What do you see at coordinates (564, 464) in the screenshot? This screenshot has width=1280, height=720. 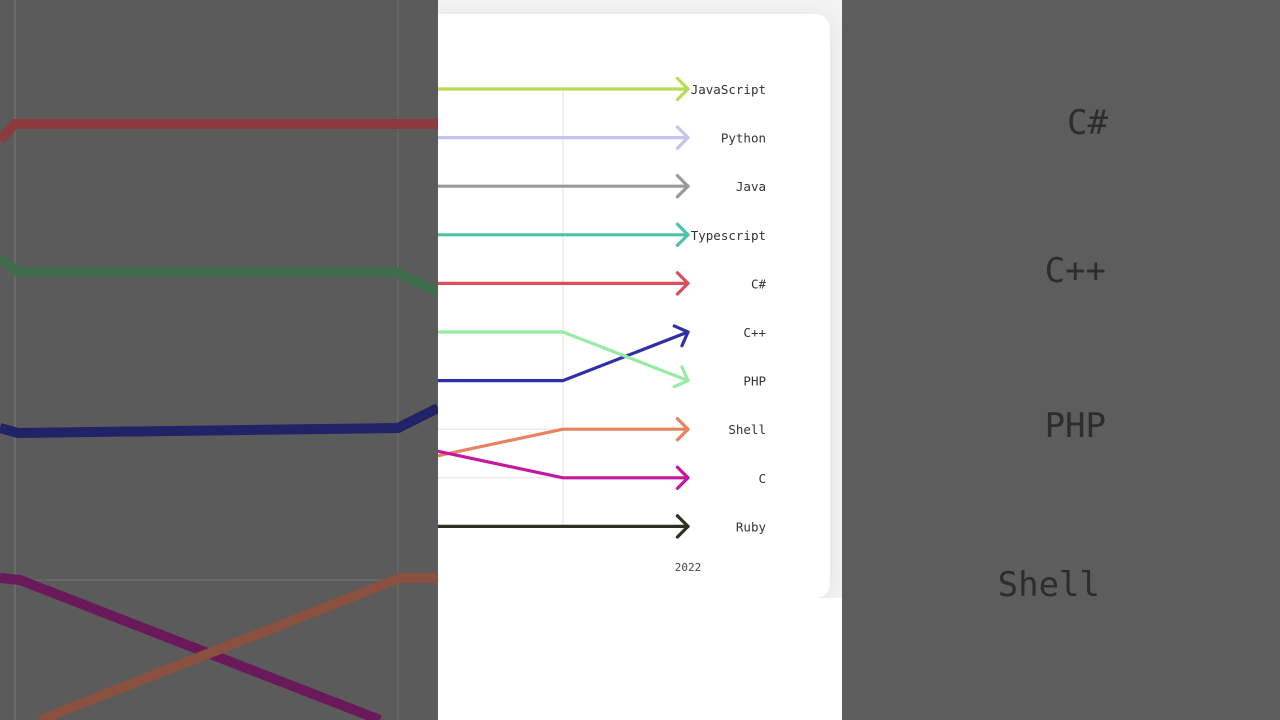 I see `series-line-c` at bounding box center [564, 464].